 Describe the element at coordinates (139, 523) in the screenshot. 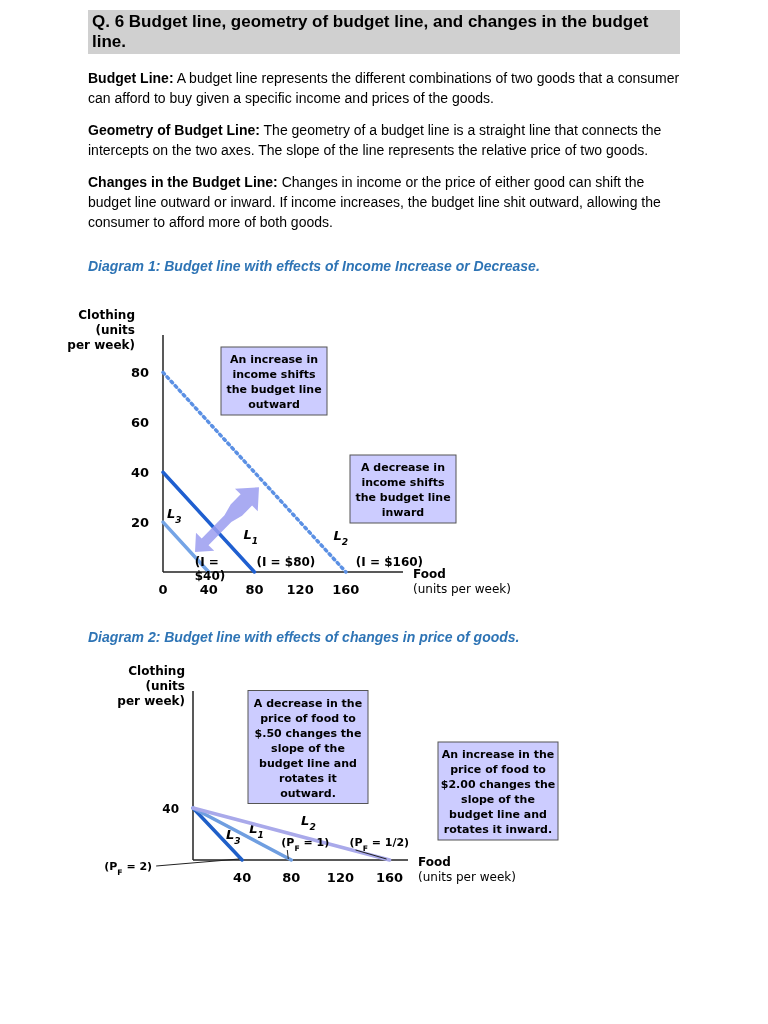

I see `y-tick-label: 20` at that location.